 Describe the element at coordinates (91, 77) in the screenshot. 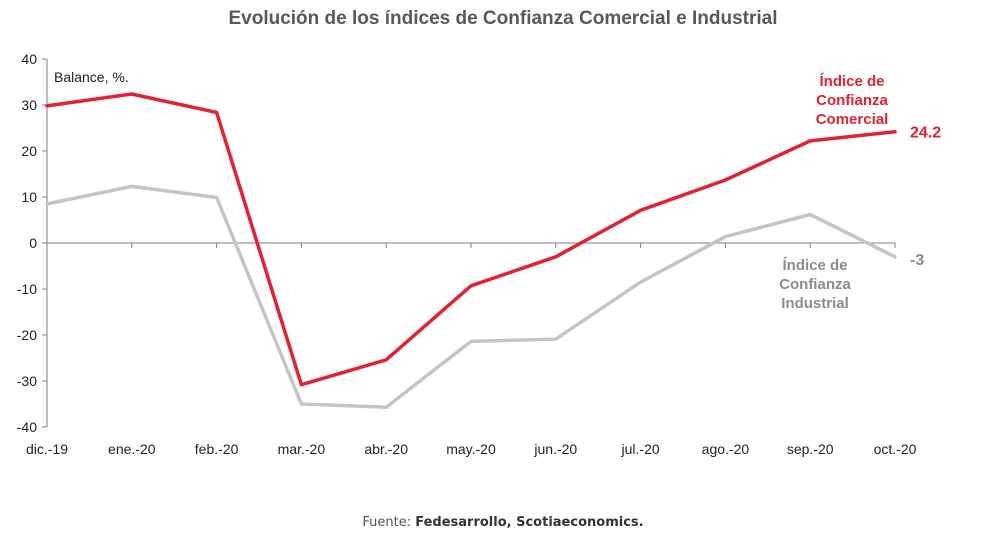

I see `y-axis-label: Balance, %.` at that location.